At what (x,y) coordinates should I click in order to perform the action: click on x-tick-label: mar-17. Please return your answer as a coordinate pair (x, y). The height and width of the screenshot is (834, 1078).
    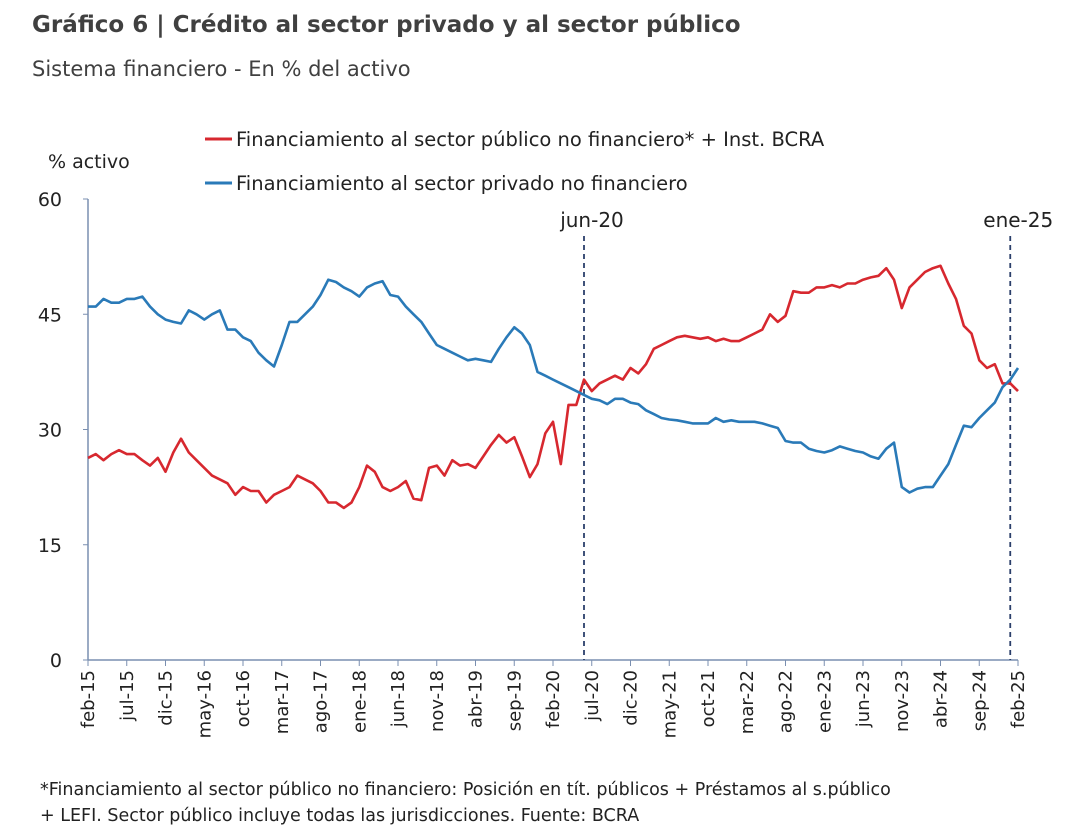
    Looking at the image, I should click on (282, 702).